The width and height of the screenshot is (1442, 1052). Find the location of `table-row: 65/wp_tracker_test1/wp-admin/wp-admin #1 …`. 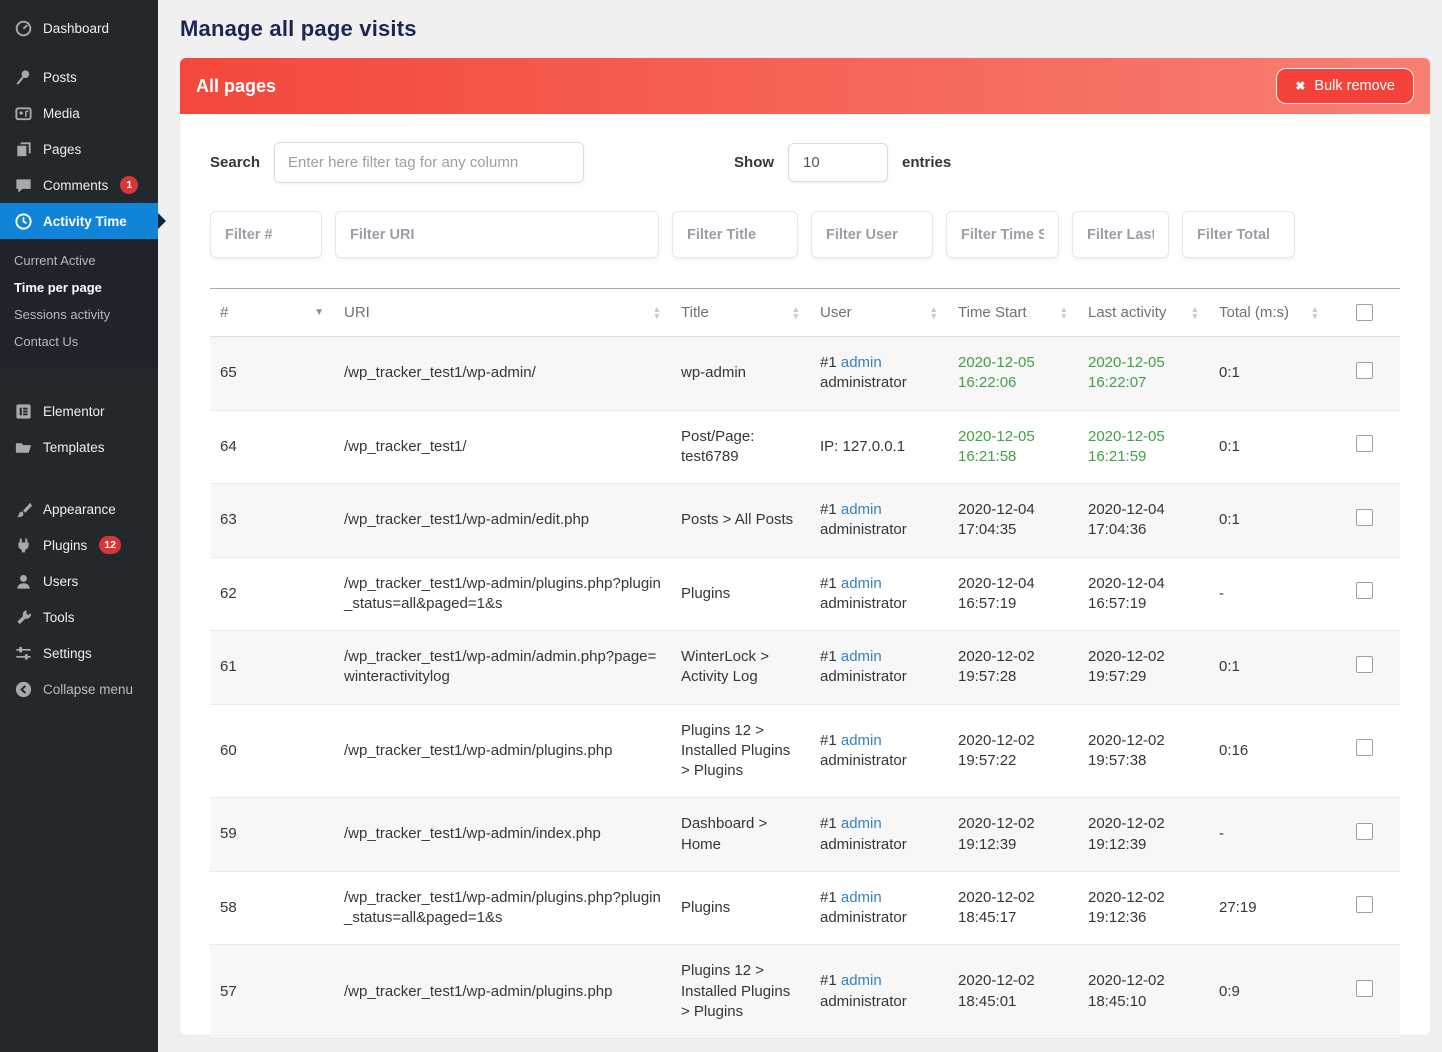

table-row: 65/wp_tracker_test1/wp-admin/wp-admin #1 … is located at coordinates (805, 373).